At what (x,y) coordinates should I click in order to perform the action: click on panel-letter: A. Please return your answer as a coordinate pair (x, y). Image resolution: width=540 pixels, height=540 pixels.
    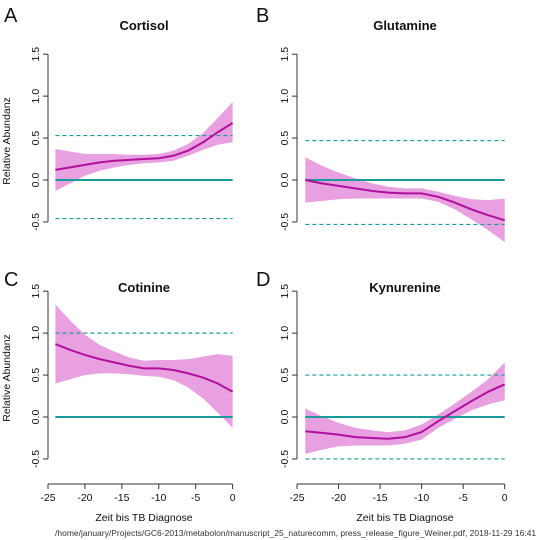
    Looking at the image, I should click on (11, 16).